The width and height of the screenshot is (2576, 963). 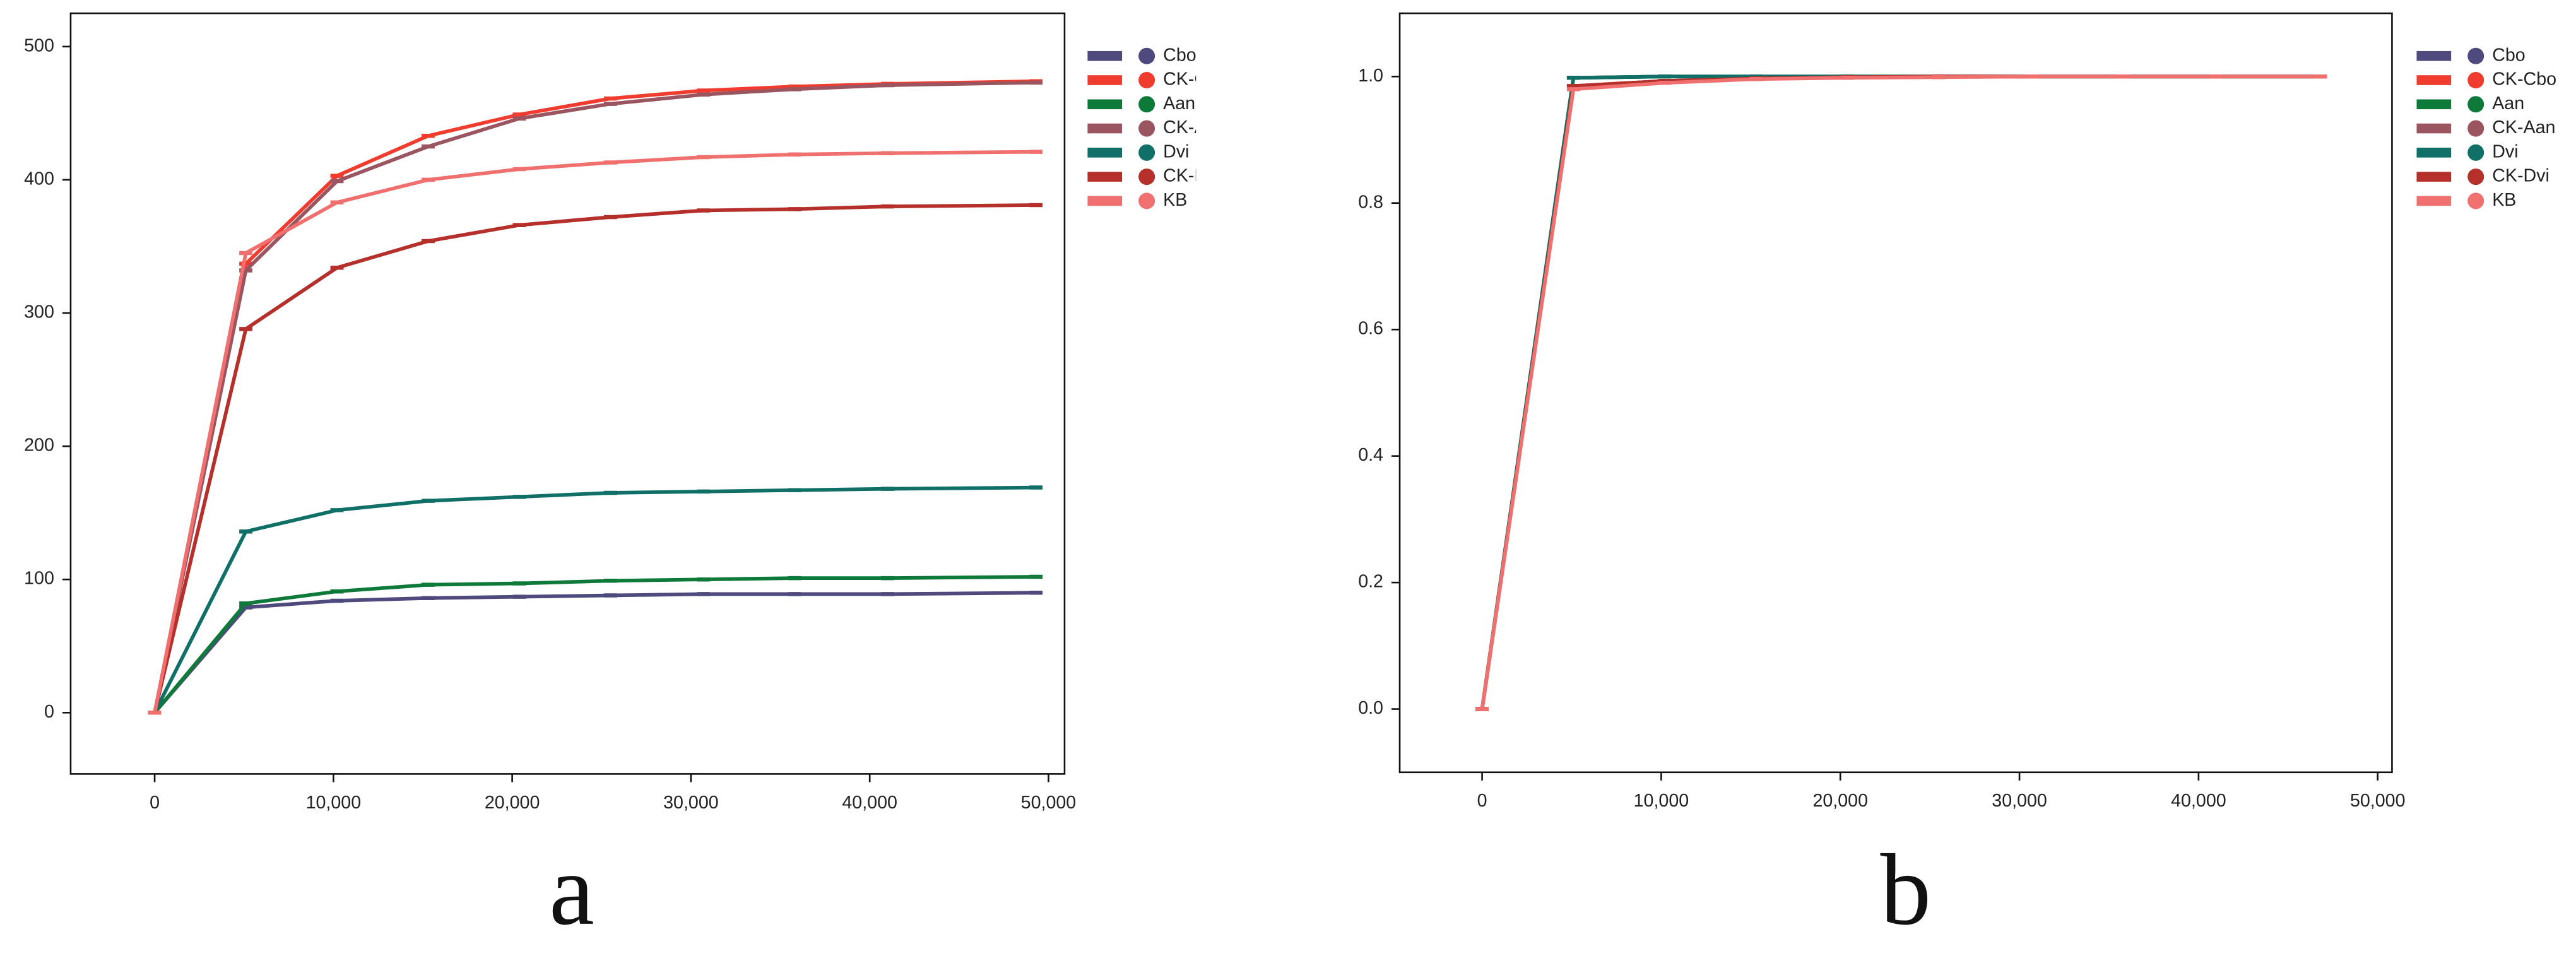 What do you see at coordinates (1370, 202) in the screenshot?
I see `y-tick-label: 0.8` at bounding box center [1370, 202].